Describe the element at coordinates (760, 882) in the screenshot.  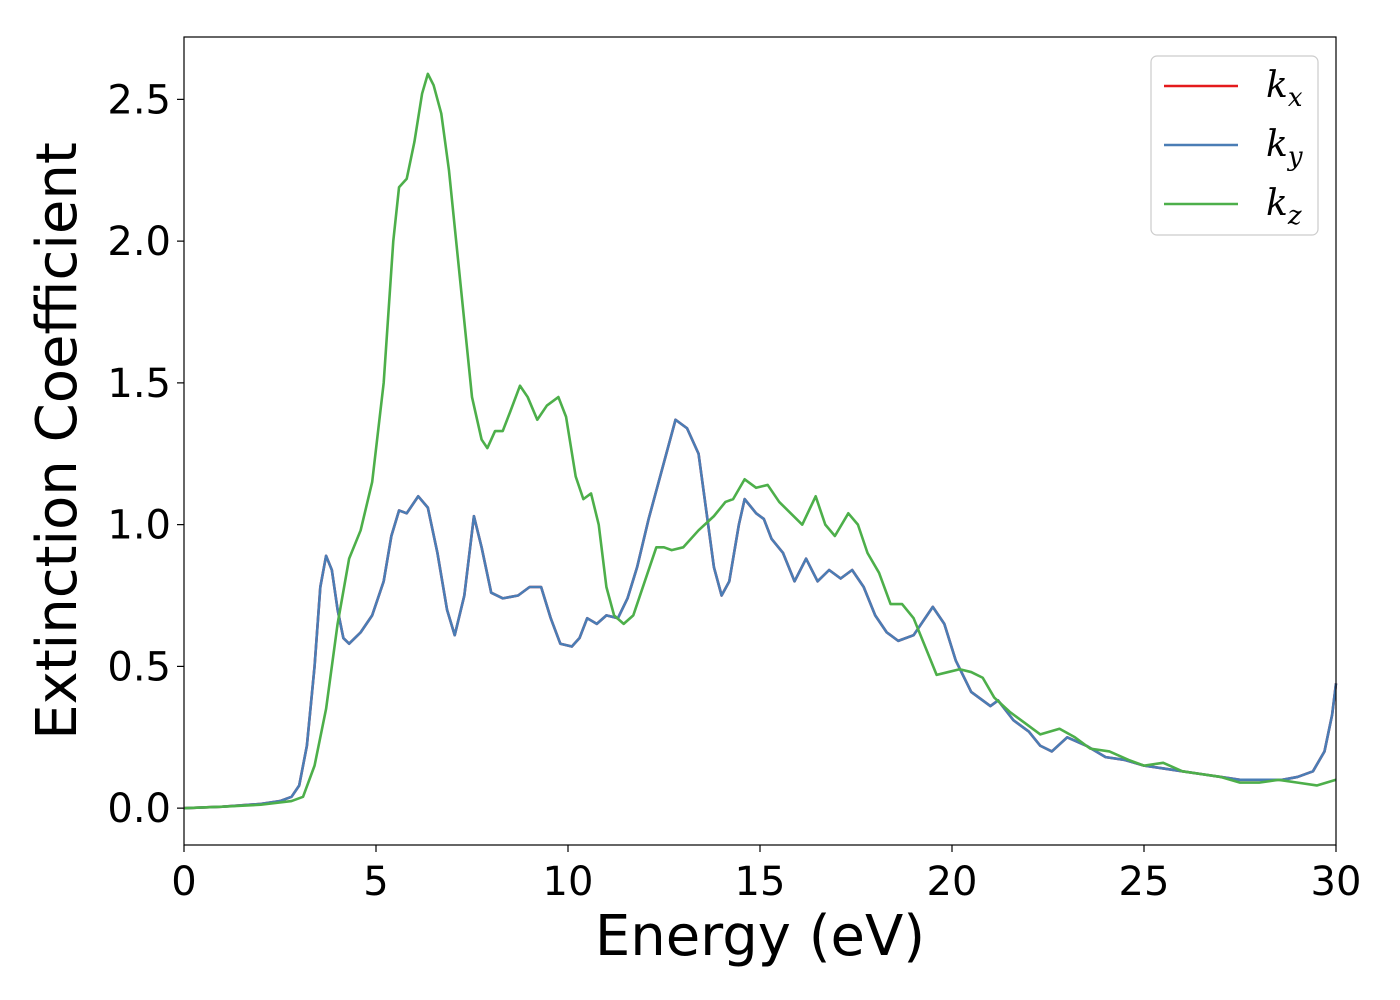
I see `x-tick-label: 15` at that location.